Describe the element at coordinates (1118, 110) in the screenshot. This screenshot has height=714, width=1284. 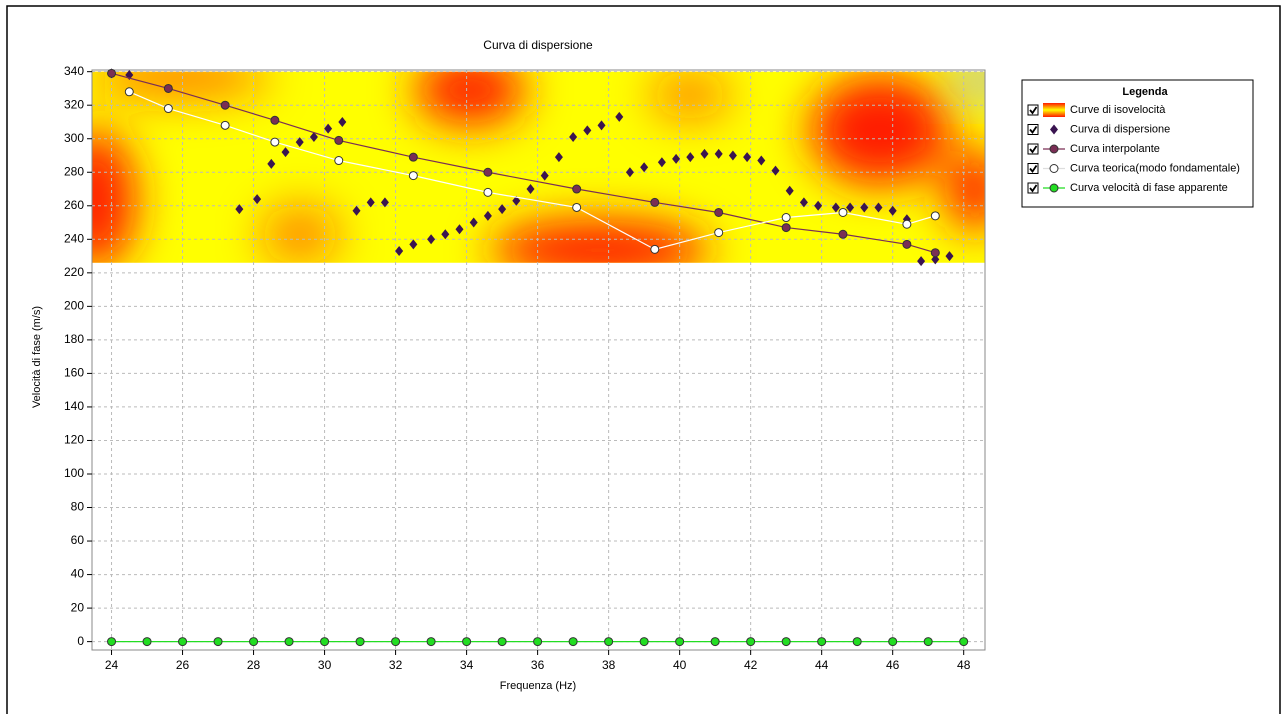
I see `legend-label: Curve di isovelocità` at that location.